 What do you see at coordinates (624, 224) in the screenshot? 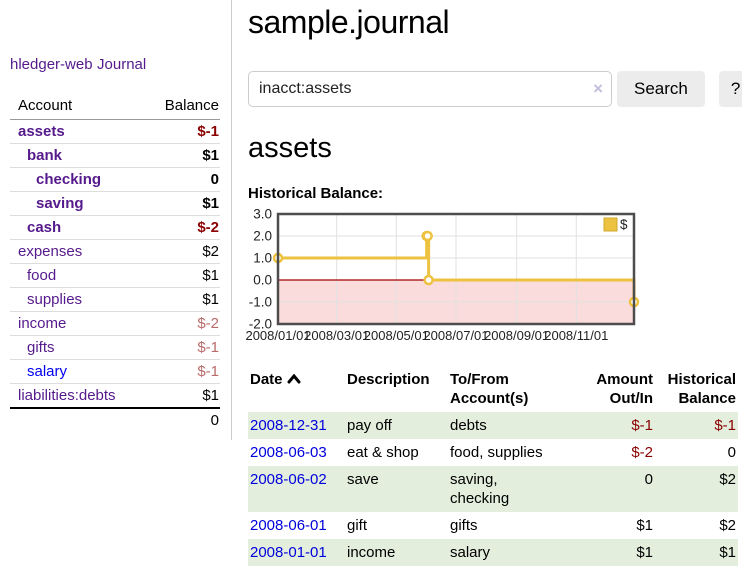
I see `legend-label: $` at bounding box center [624, 224].